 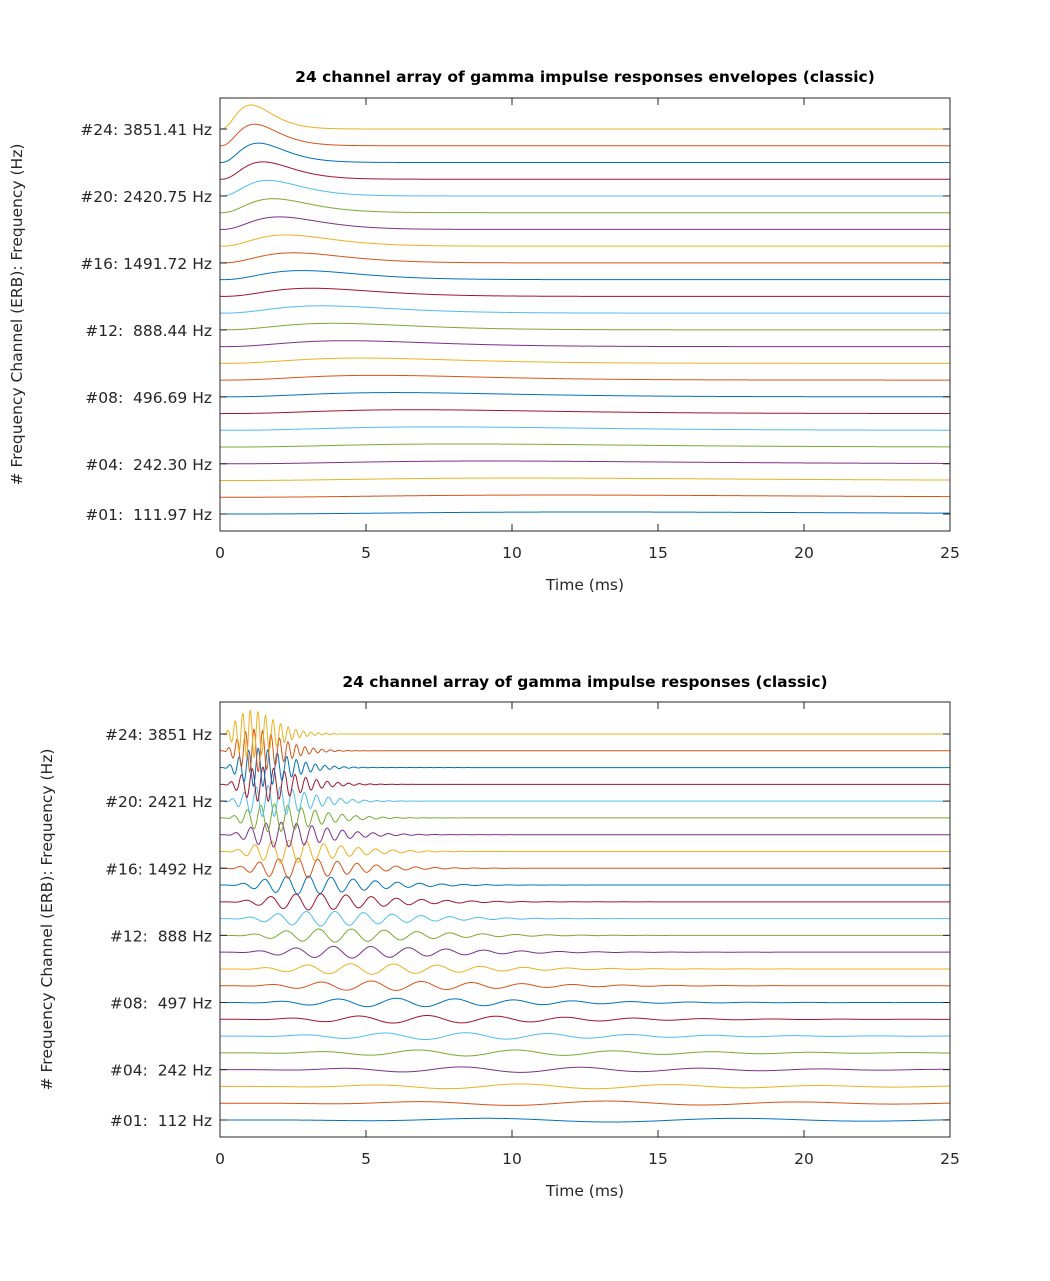 I want to click on y-tick-label: #20: 2421 Hz, so click(x=158, y=802).